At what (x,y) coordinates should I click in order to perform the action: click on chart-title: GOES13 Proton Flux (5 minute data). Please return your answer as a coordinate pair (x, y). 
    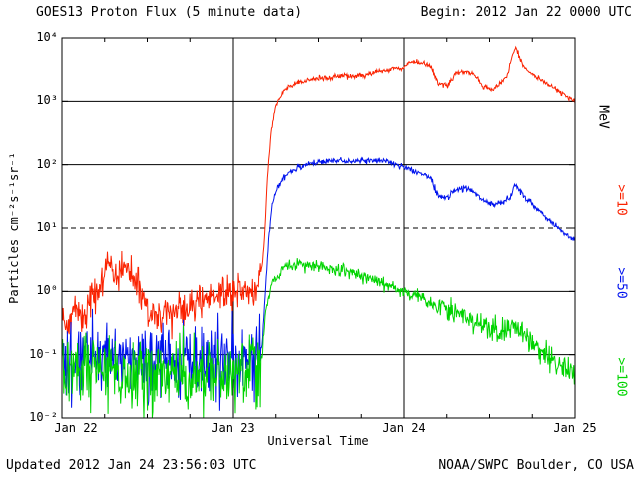
    Looking at the image, I should click on (169, 12).